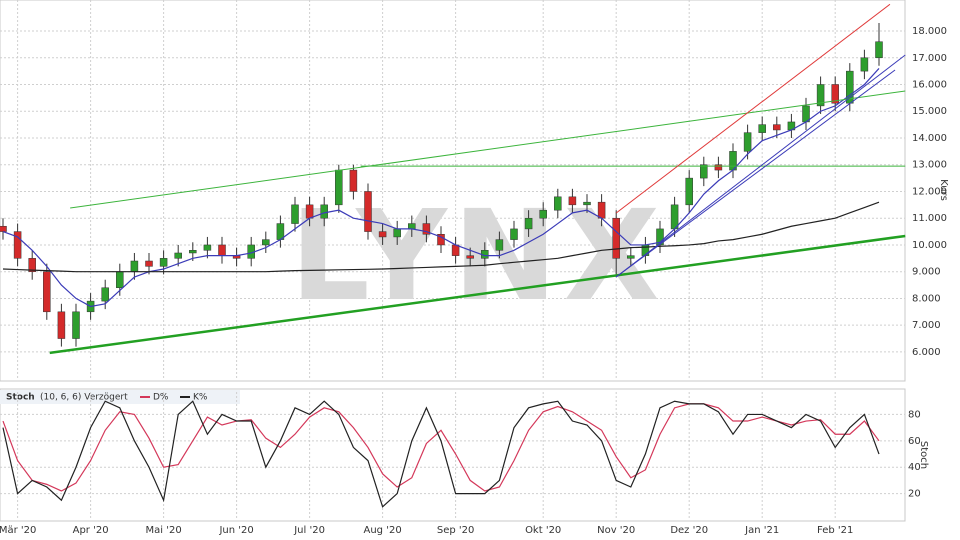 This screenshot has width=960, height=540. What do you see at coordinates (914, 494) in the screenshot?
I see `y-tick-label: 20` at bounding box center [914, 494].